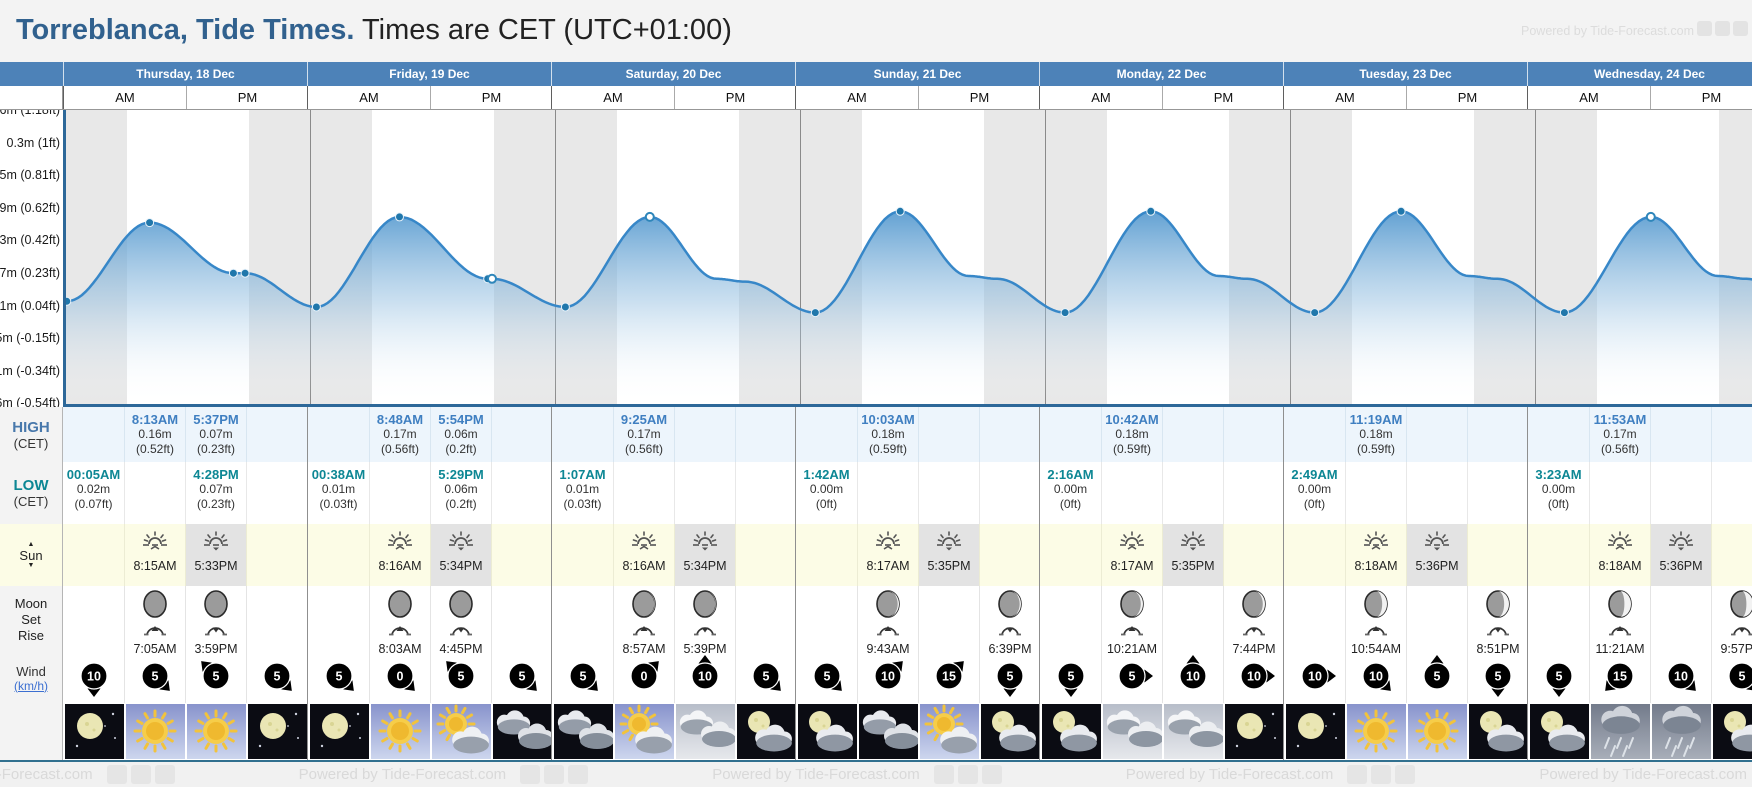 The image size is (1752, 787). What do you see at coordinates (644, 543) in the screenshot?
I see `sunrise-icon` at bounding box center [644, 543].